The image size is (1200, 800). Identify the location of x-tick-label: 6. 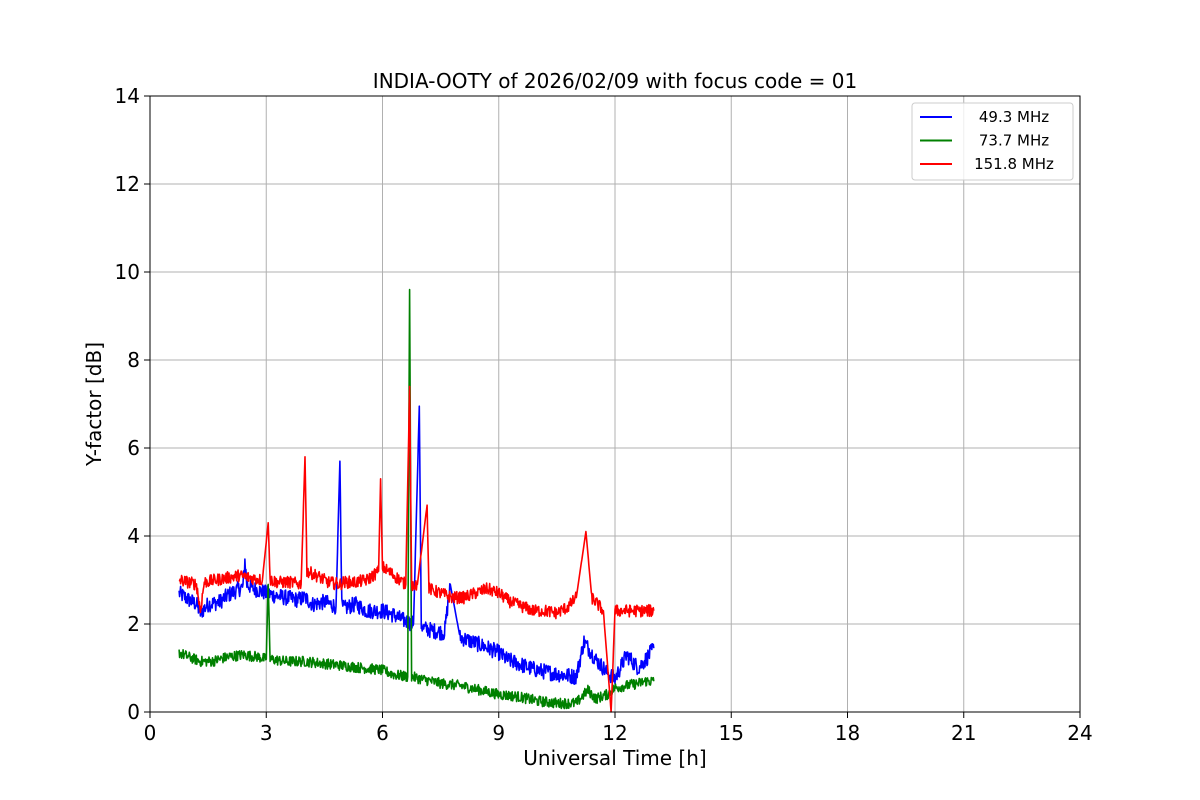
(382, 733).